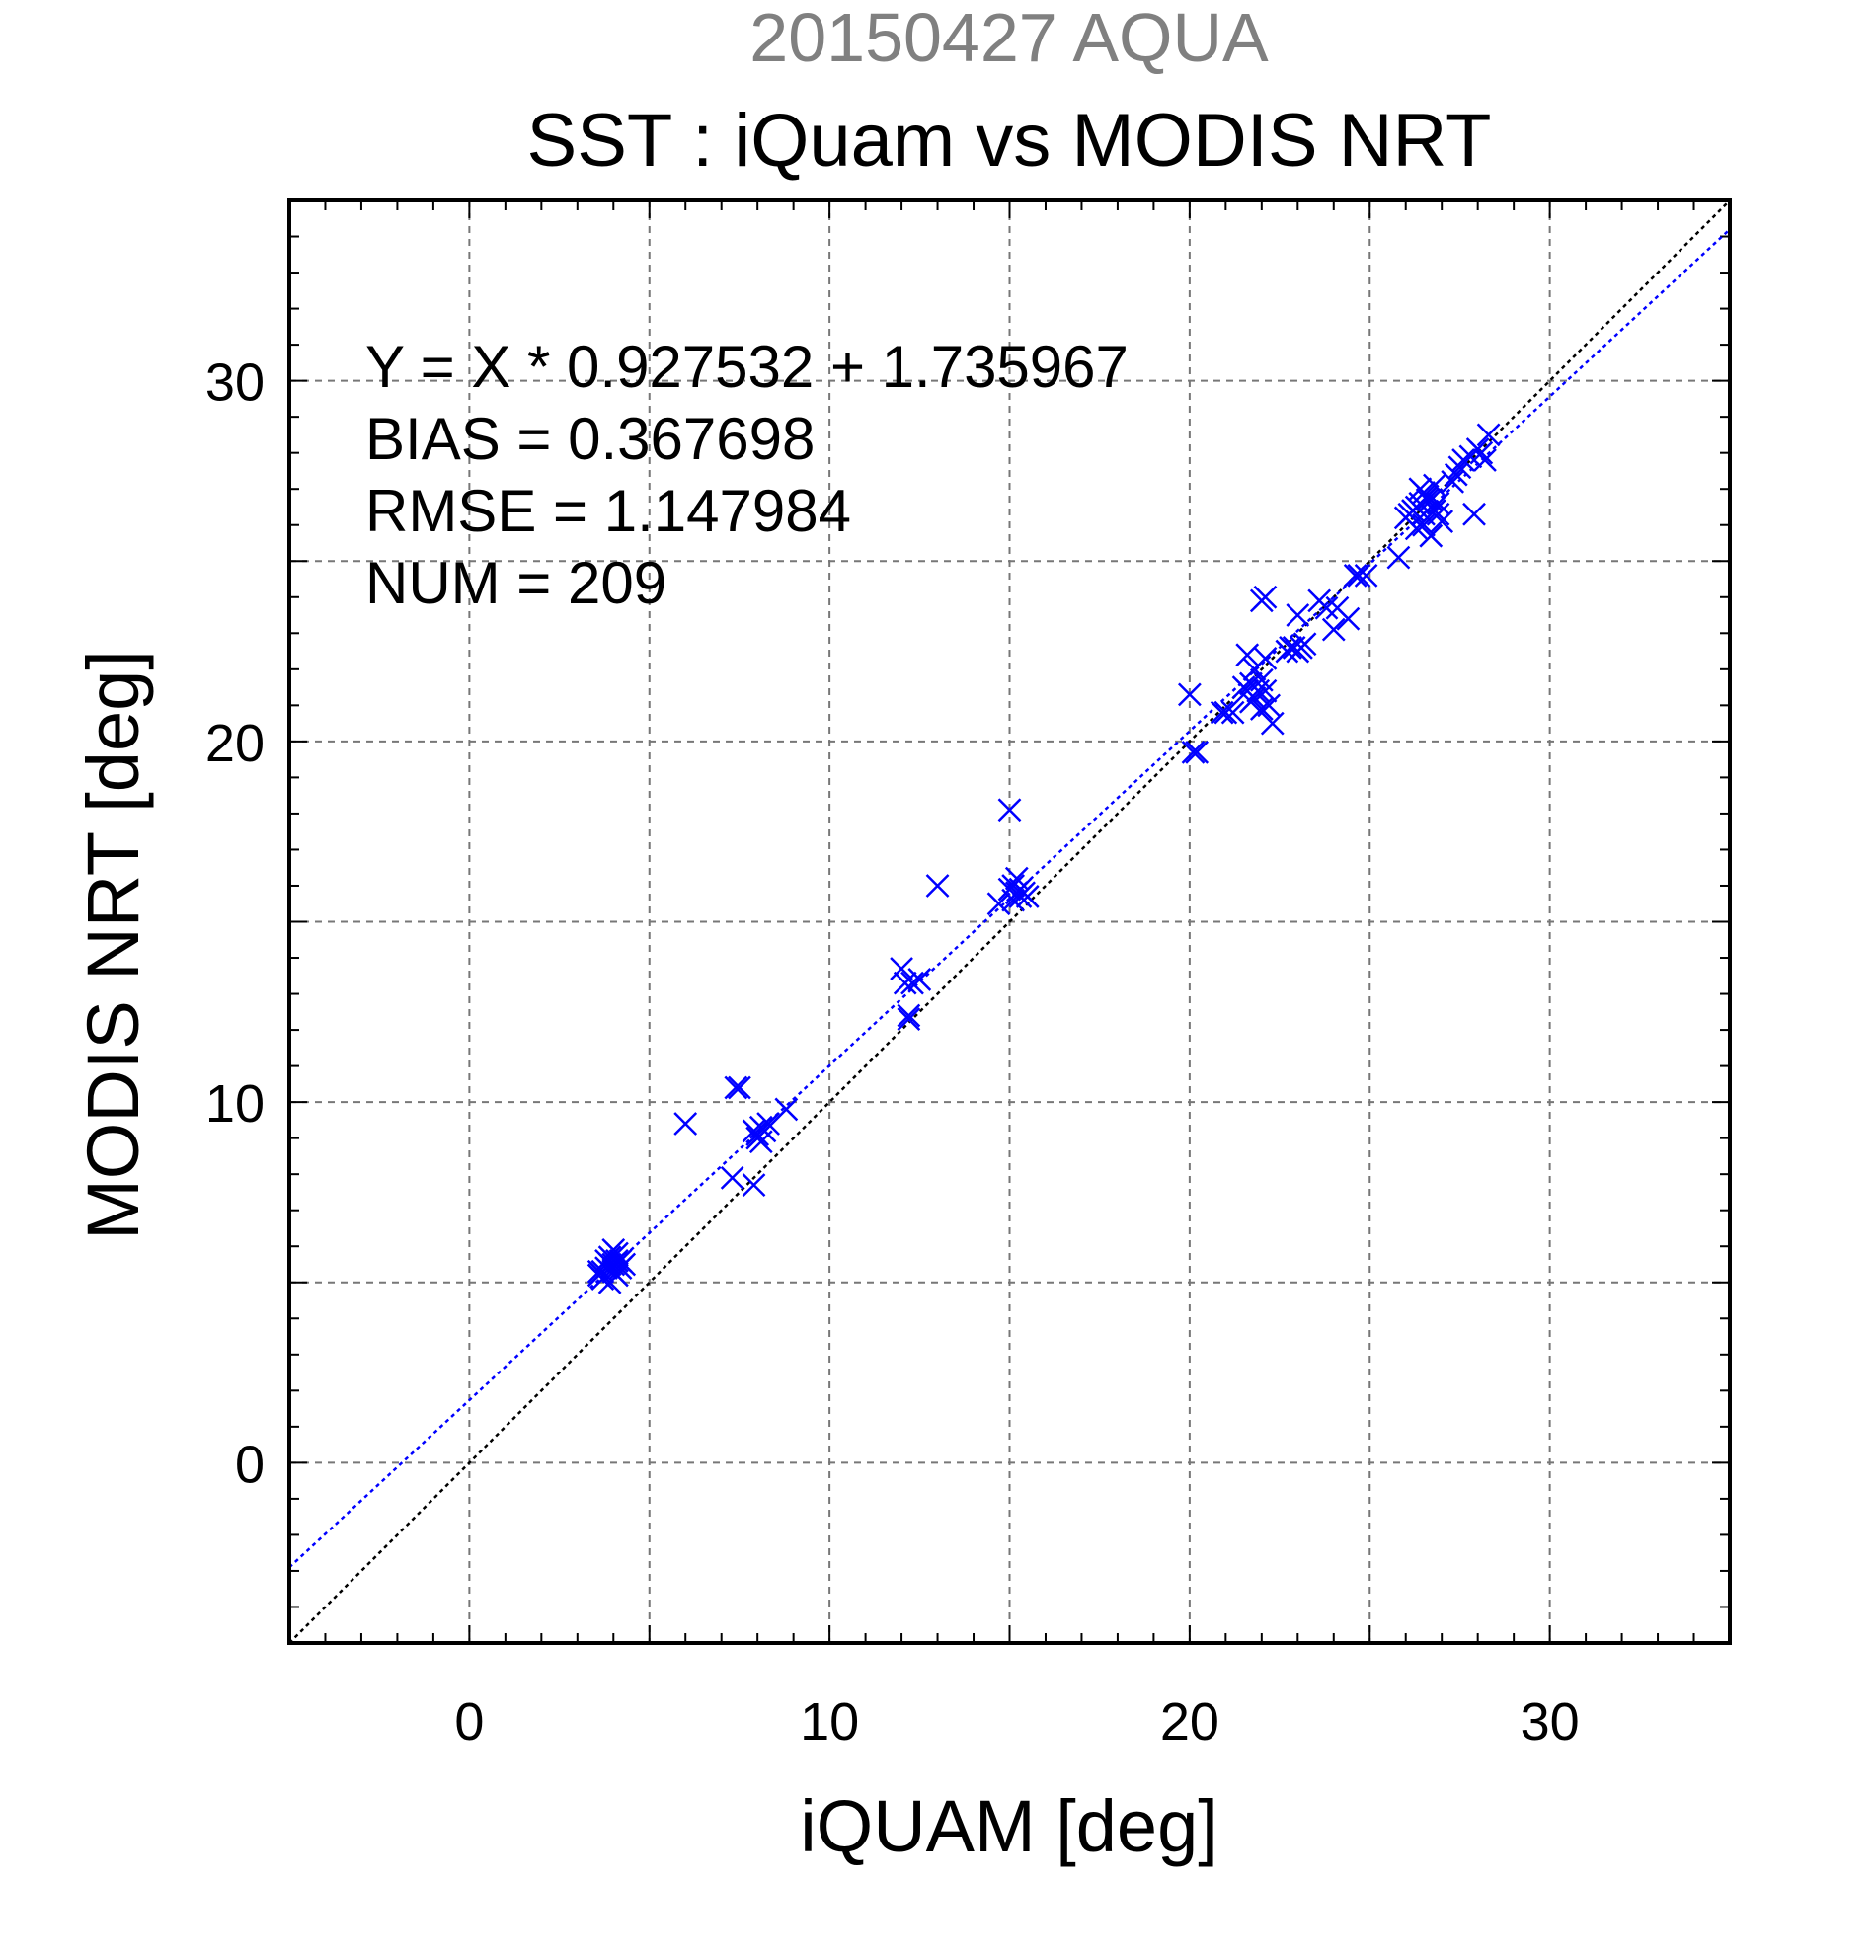 This screenshot has height=1960, width=1876. I want to click on x-tick-label: 20, so click(1189, 1722).